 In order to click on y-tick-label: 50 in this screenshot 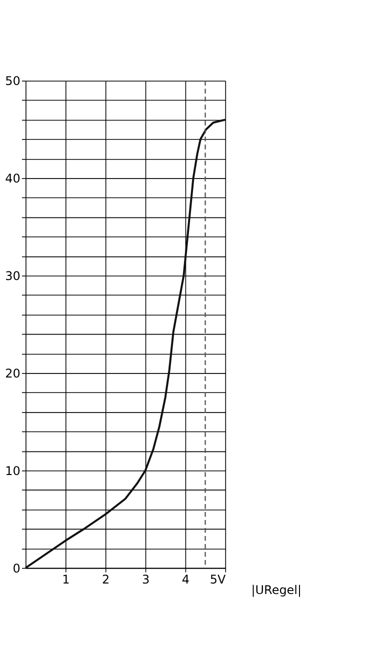, I will do `click(12, 81)`.